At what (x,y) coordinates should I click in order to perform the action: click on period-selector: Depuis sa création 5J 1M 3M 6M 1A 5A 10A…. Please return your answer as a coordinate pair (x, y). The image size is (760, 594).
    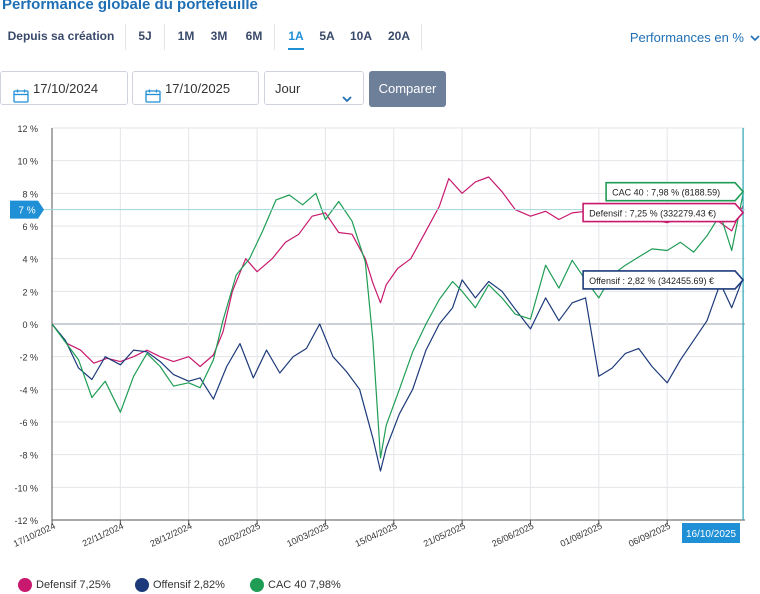
    Looking at the image, I should click on (380, 37).